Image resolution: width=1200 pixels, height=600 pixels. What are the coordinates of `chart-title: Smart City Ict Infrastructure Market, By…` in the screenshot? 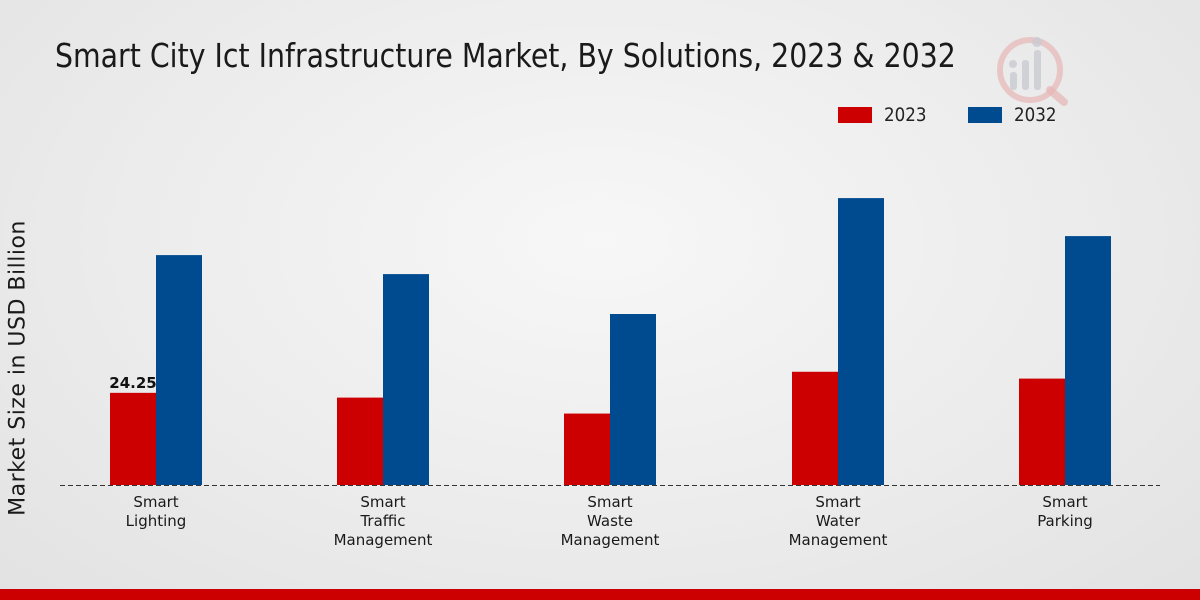 It's located at (505, 55).